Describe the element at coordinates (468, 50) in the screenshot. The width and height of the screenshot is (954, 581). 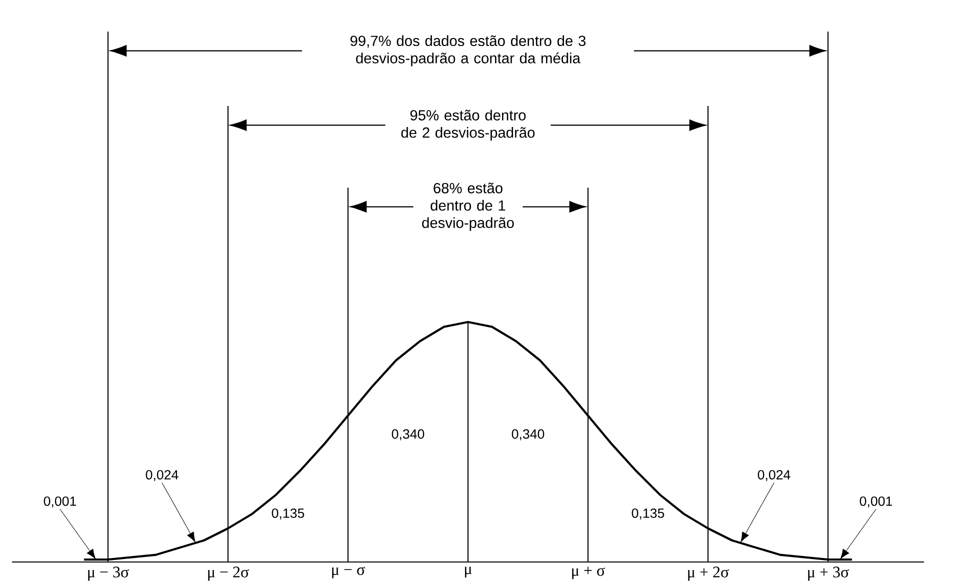
I see `text: 99,7% dos dados estão dentro de 3 desvios-padrão a contar da média` at that location.